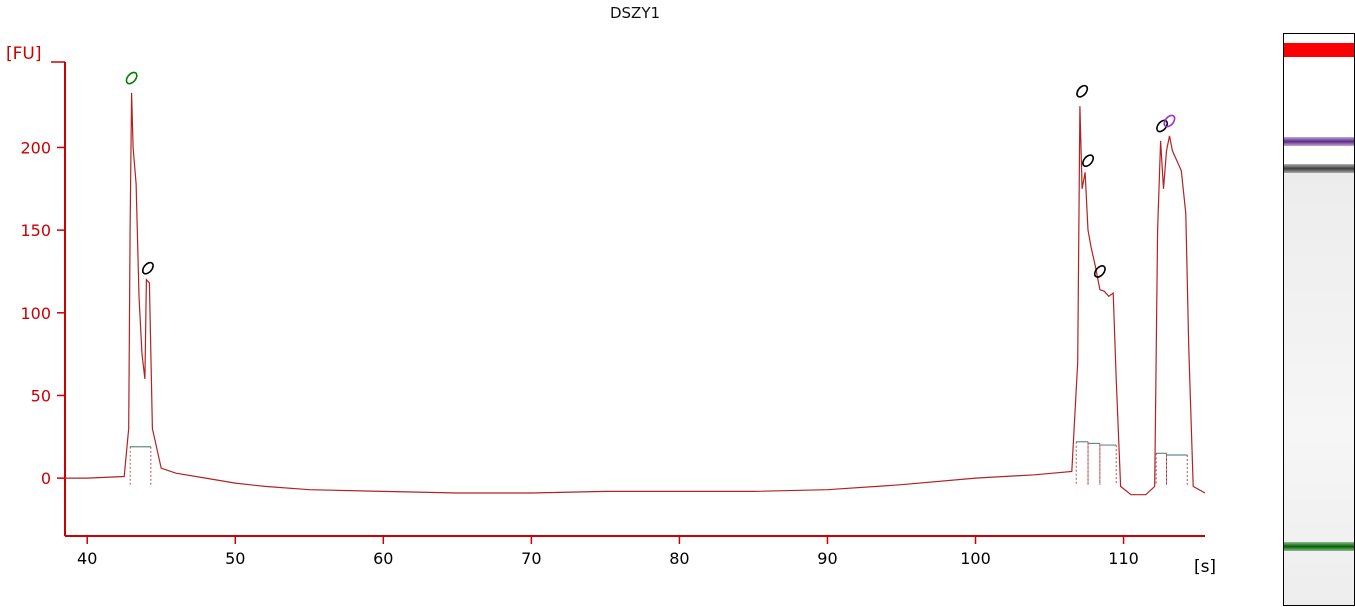 The width and height of the screenshot is (1355, 607). I want to click on x-tick-label: 110, so click(1123, 558).